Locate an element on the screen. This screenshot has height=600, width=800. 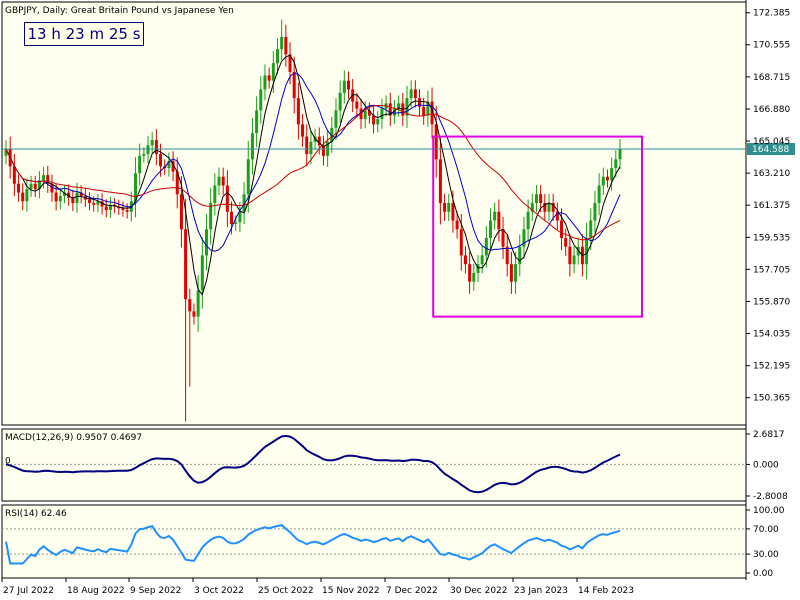
consolidation-box is located at coordinates (537, 226).